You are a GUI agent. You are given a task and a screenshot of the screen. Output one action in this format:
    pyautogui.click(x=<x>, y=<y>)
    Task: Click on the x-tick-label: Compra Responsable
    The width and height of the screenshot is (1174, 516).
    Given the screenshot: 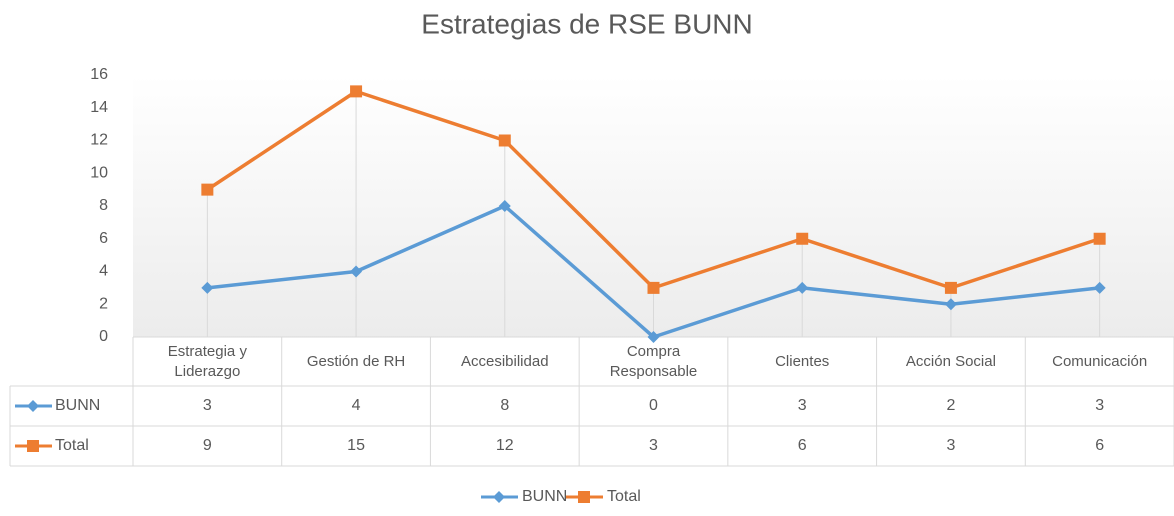 What is the action you would take?
    pyautogui.click(x=653, y=361)
    